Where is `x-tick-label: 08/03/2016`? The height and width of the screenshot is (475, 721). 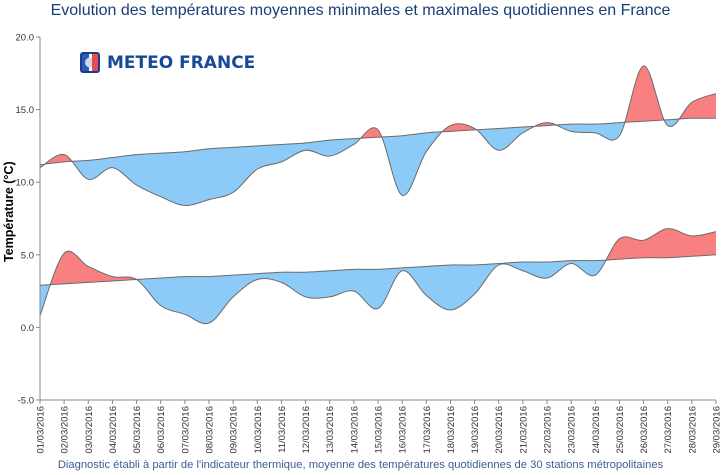 x-tick-label: 08/03/2016 is located at coordinates (210, 430).